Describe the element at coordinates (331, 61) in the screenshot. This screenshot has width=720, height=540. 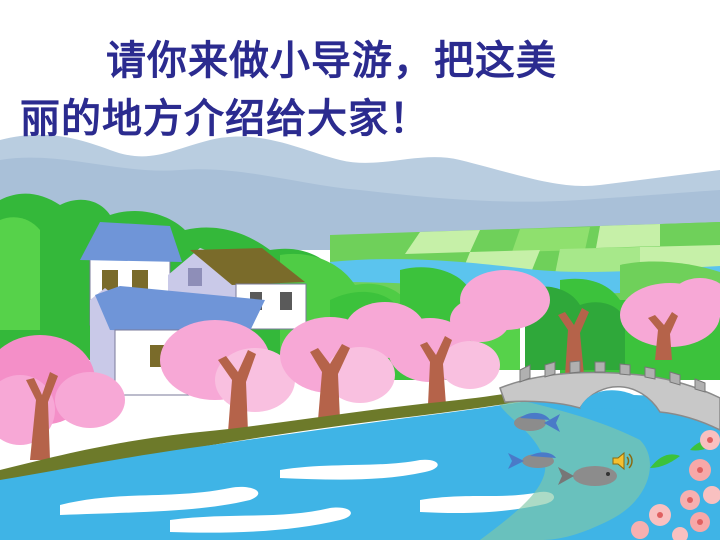
I see `title-line-1: 请你来做小导游，把这美` at that location.